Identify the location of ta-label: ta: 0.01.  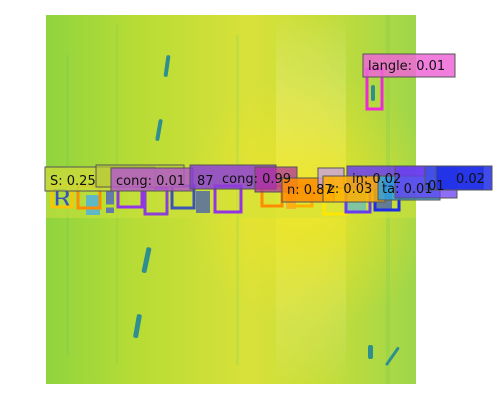
(407, 189).